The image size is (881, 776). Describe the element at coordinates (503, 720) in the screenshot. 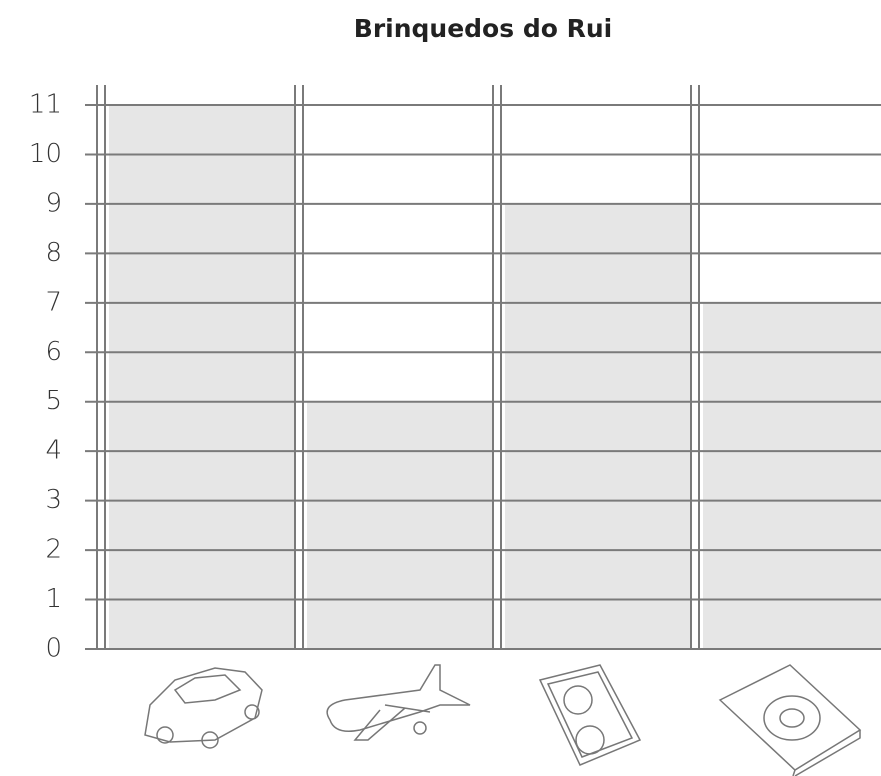

I see `icons` at that location.